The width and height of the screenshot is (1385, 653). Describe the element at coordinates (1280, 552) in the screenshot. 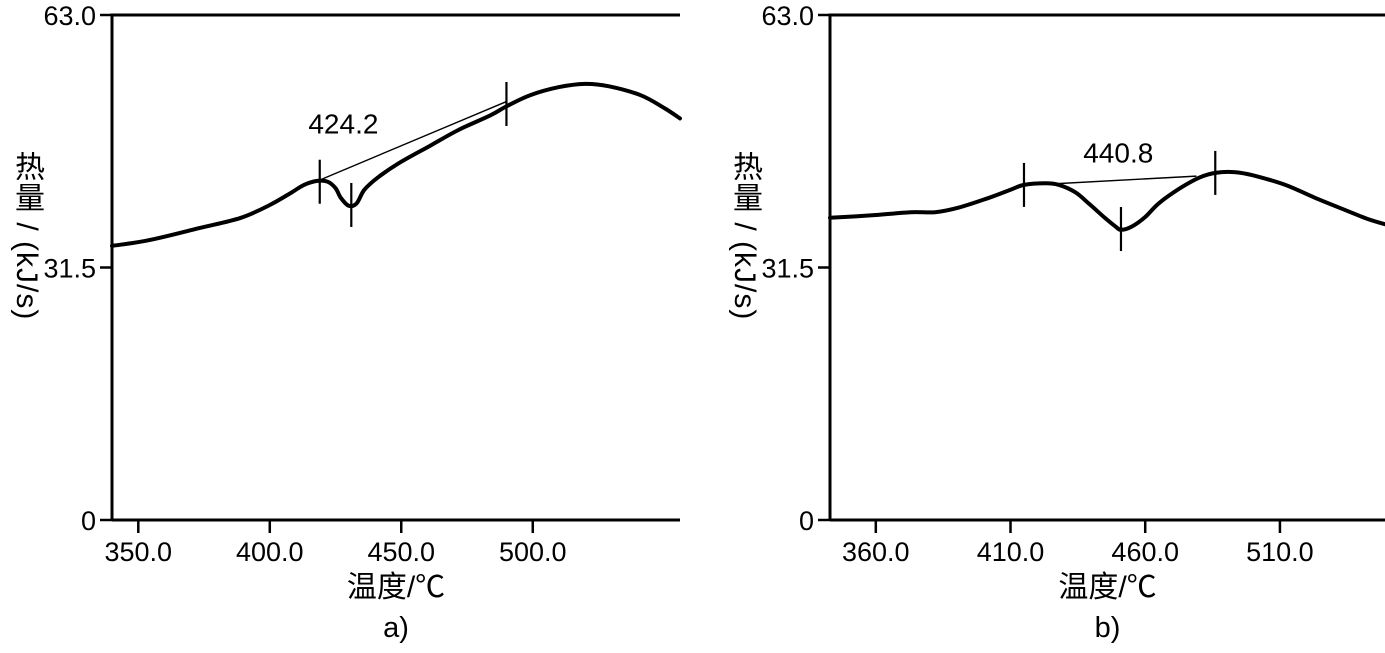

I see `x-tick-label: 510.0` at that location.